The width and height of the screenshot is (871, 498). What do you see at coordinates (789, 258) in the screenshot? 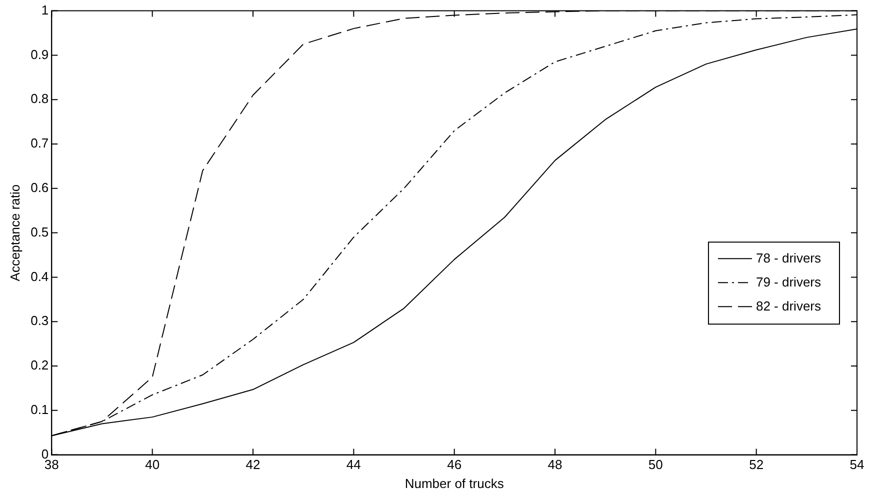
I see `legend-label: 78 - drivers` at bounding box center [789, 258].